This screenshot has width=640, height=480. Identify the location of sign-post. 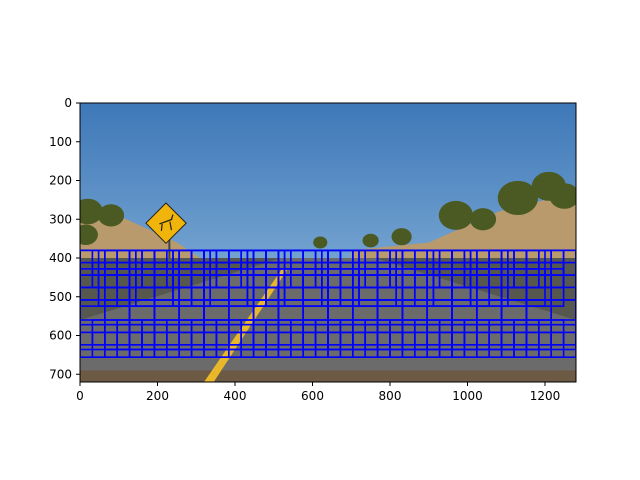
(169, 244).